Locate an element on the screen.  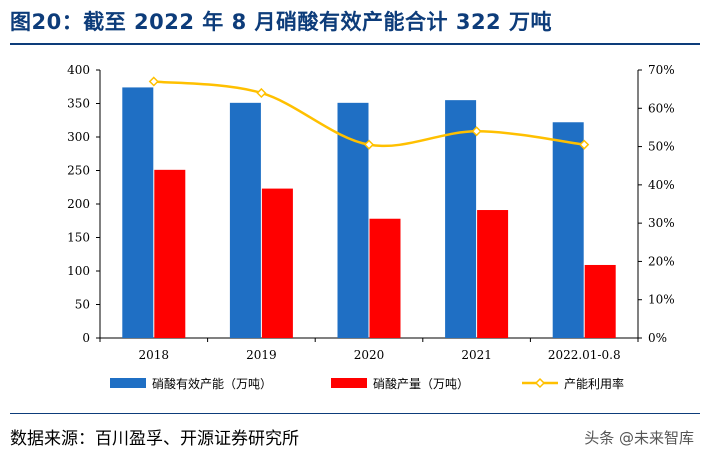
x-tick-label: 2021 is located at coordinates (476, 355).